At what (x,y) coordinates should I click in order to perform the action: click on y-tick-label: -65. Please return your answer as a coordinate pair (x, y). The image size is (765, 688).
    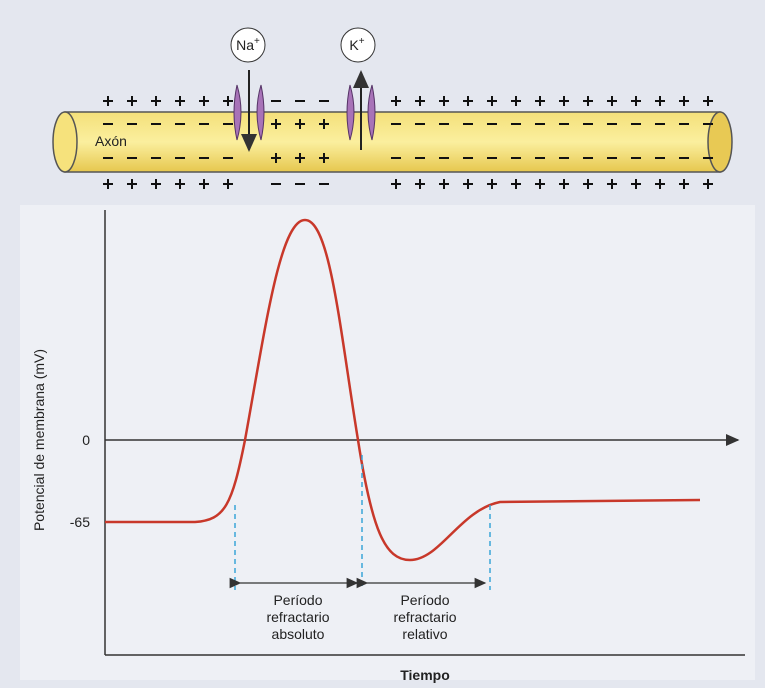
    Looking at the image, I should click on (80, 522).